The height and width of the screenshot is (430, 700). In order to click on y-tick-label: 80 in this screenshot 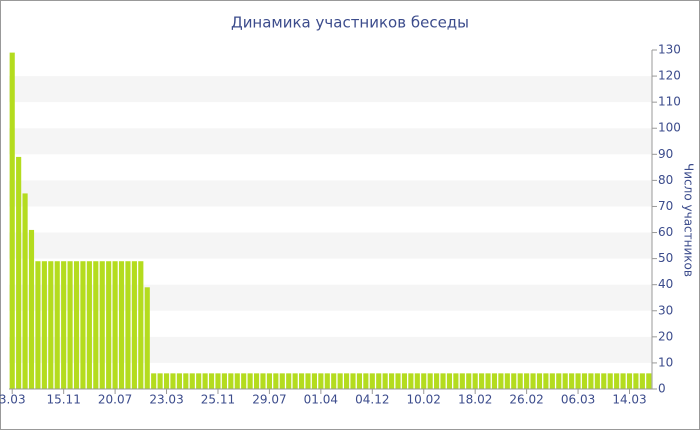, I will do `click(665, 180)`.